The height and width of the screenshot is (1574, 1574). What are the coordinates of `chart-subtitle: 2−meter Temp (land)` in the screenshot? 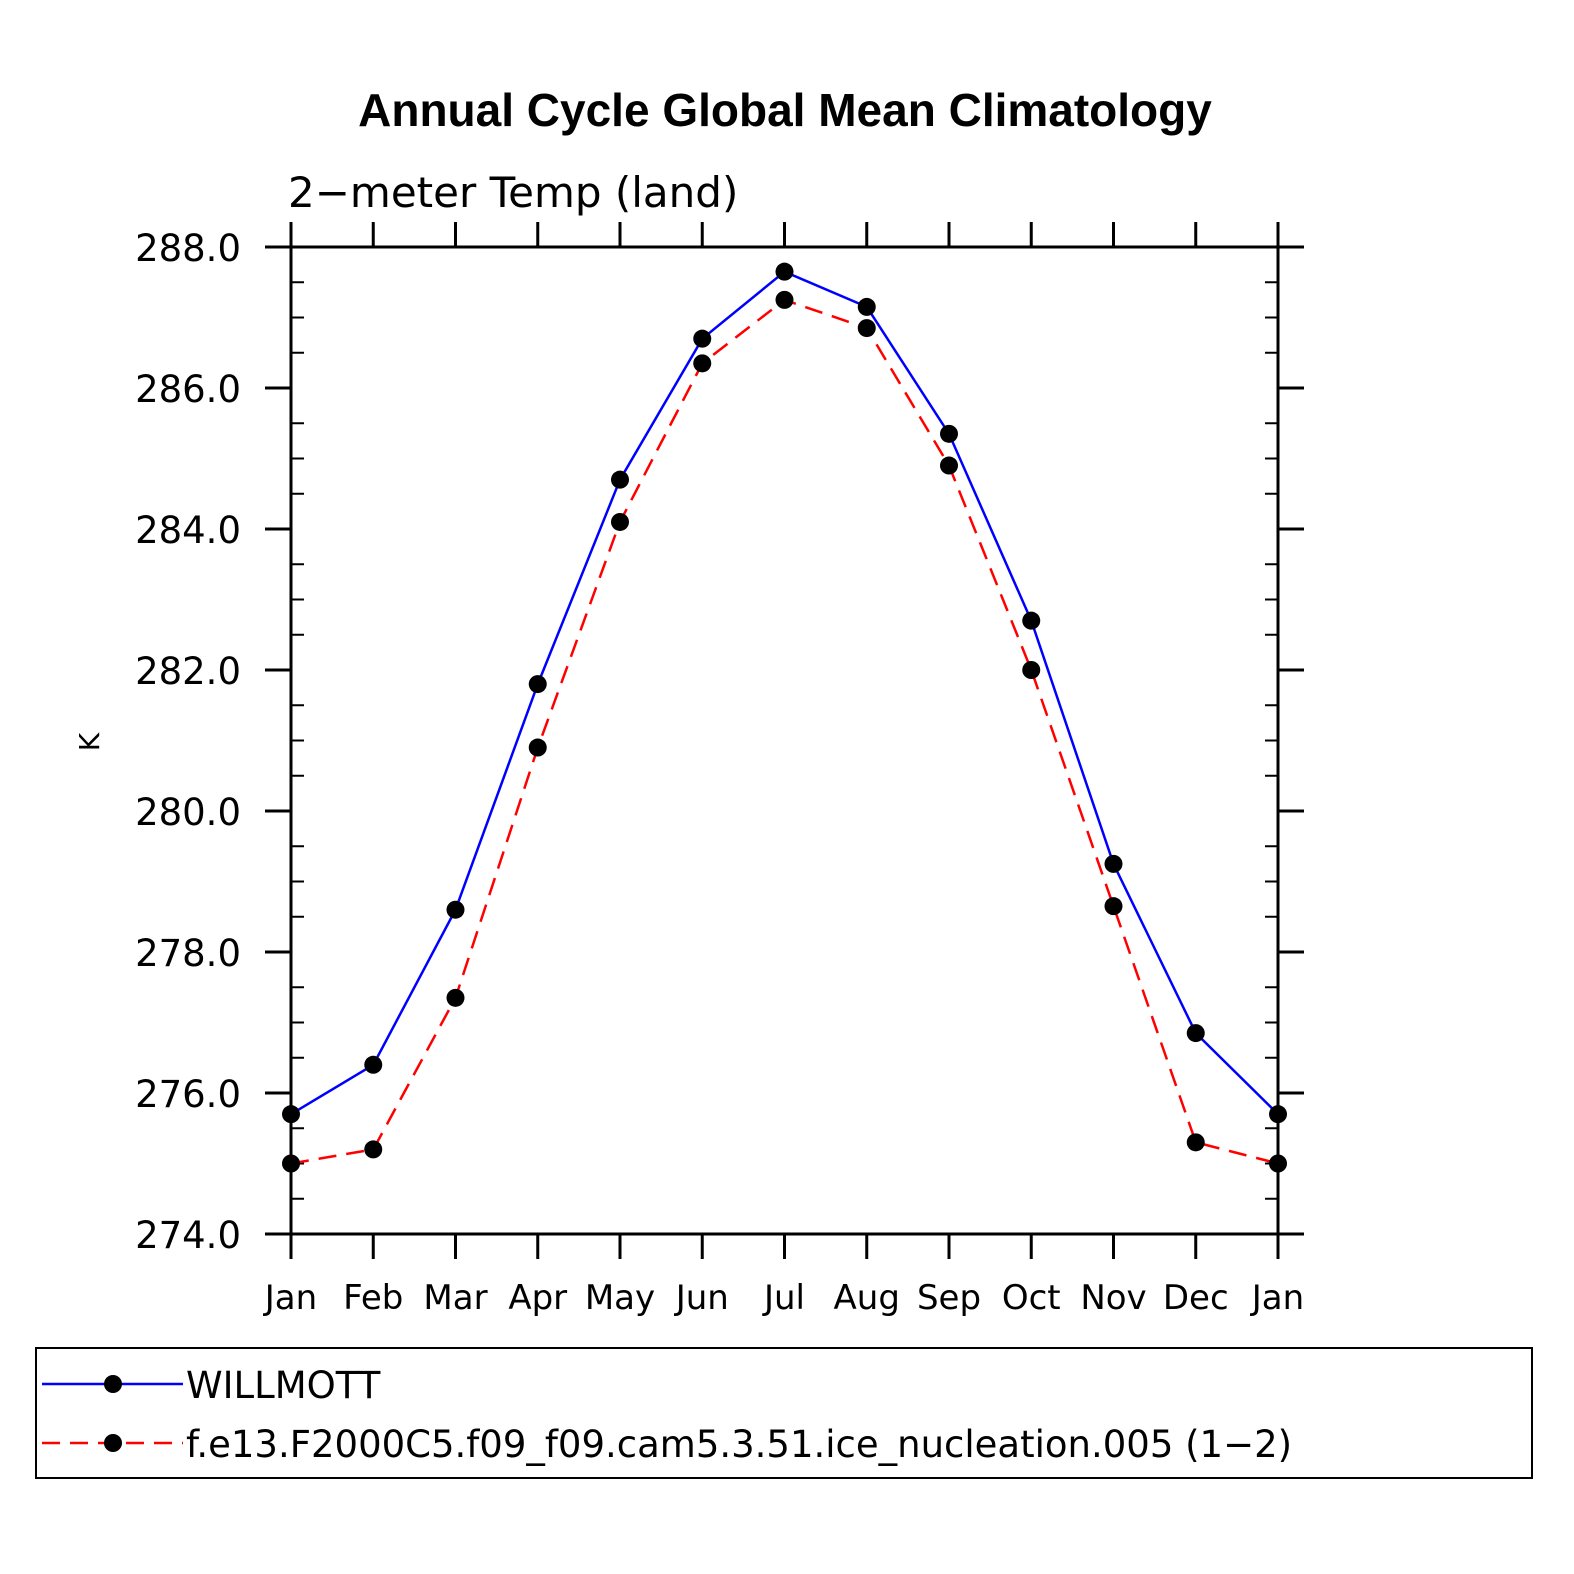 It's located at (513, 192).